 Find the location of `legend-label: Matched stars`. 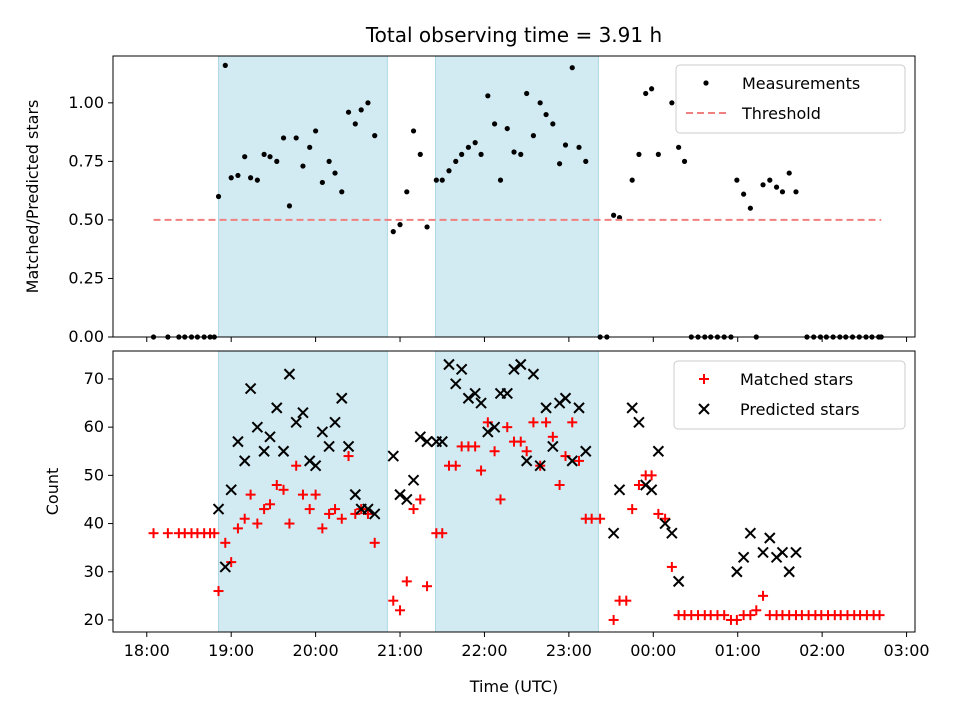

legend-label: Matched stars is located at coordinates (796, 379).